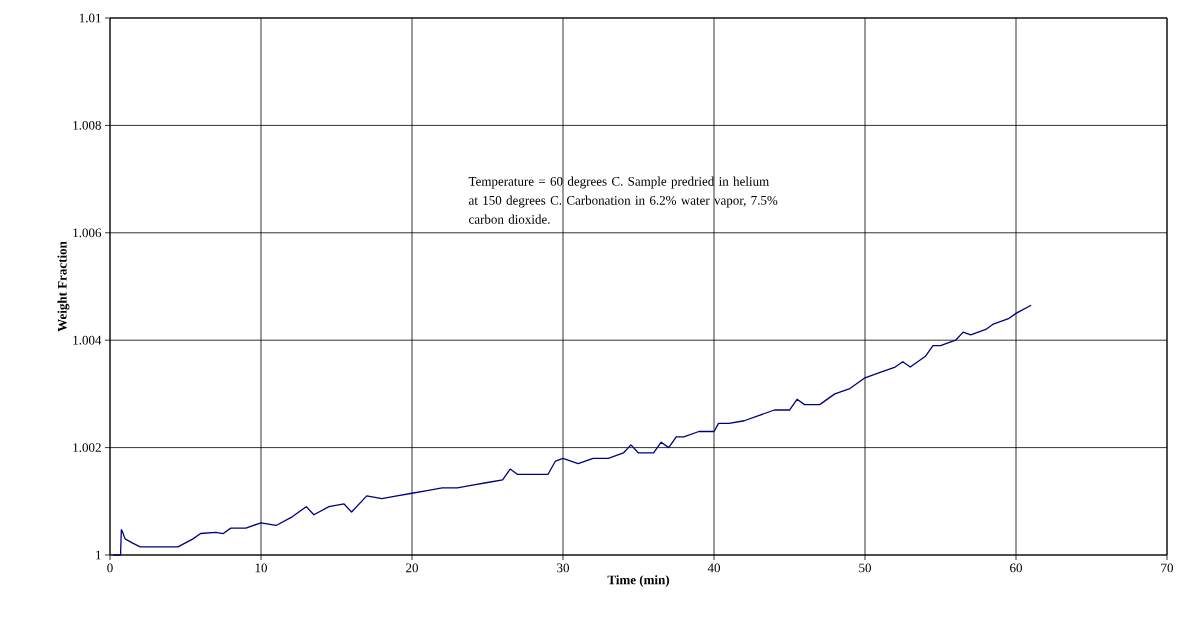 This screenshot has height=617, width=1178. Describe the element at coordinates (261, 568) in the screenshot. I see `x-tick-label: 10` at that location.